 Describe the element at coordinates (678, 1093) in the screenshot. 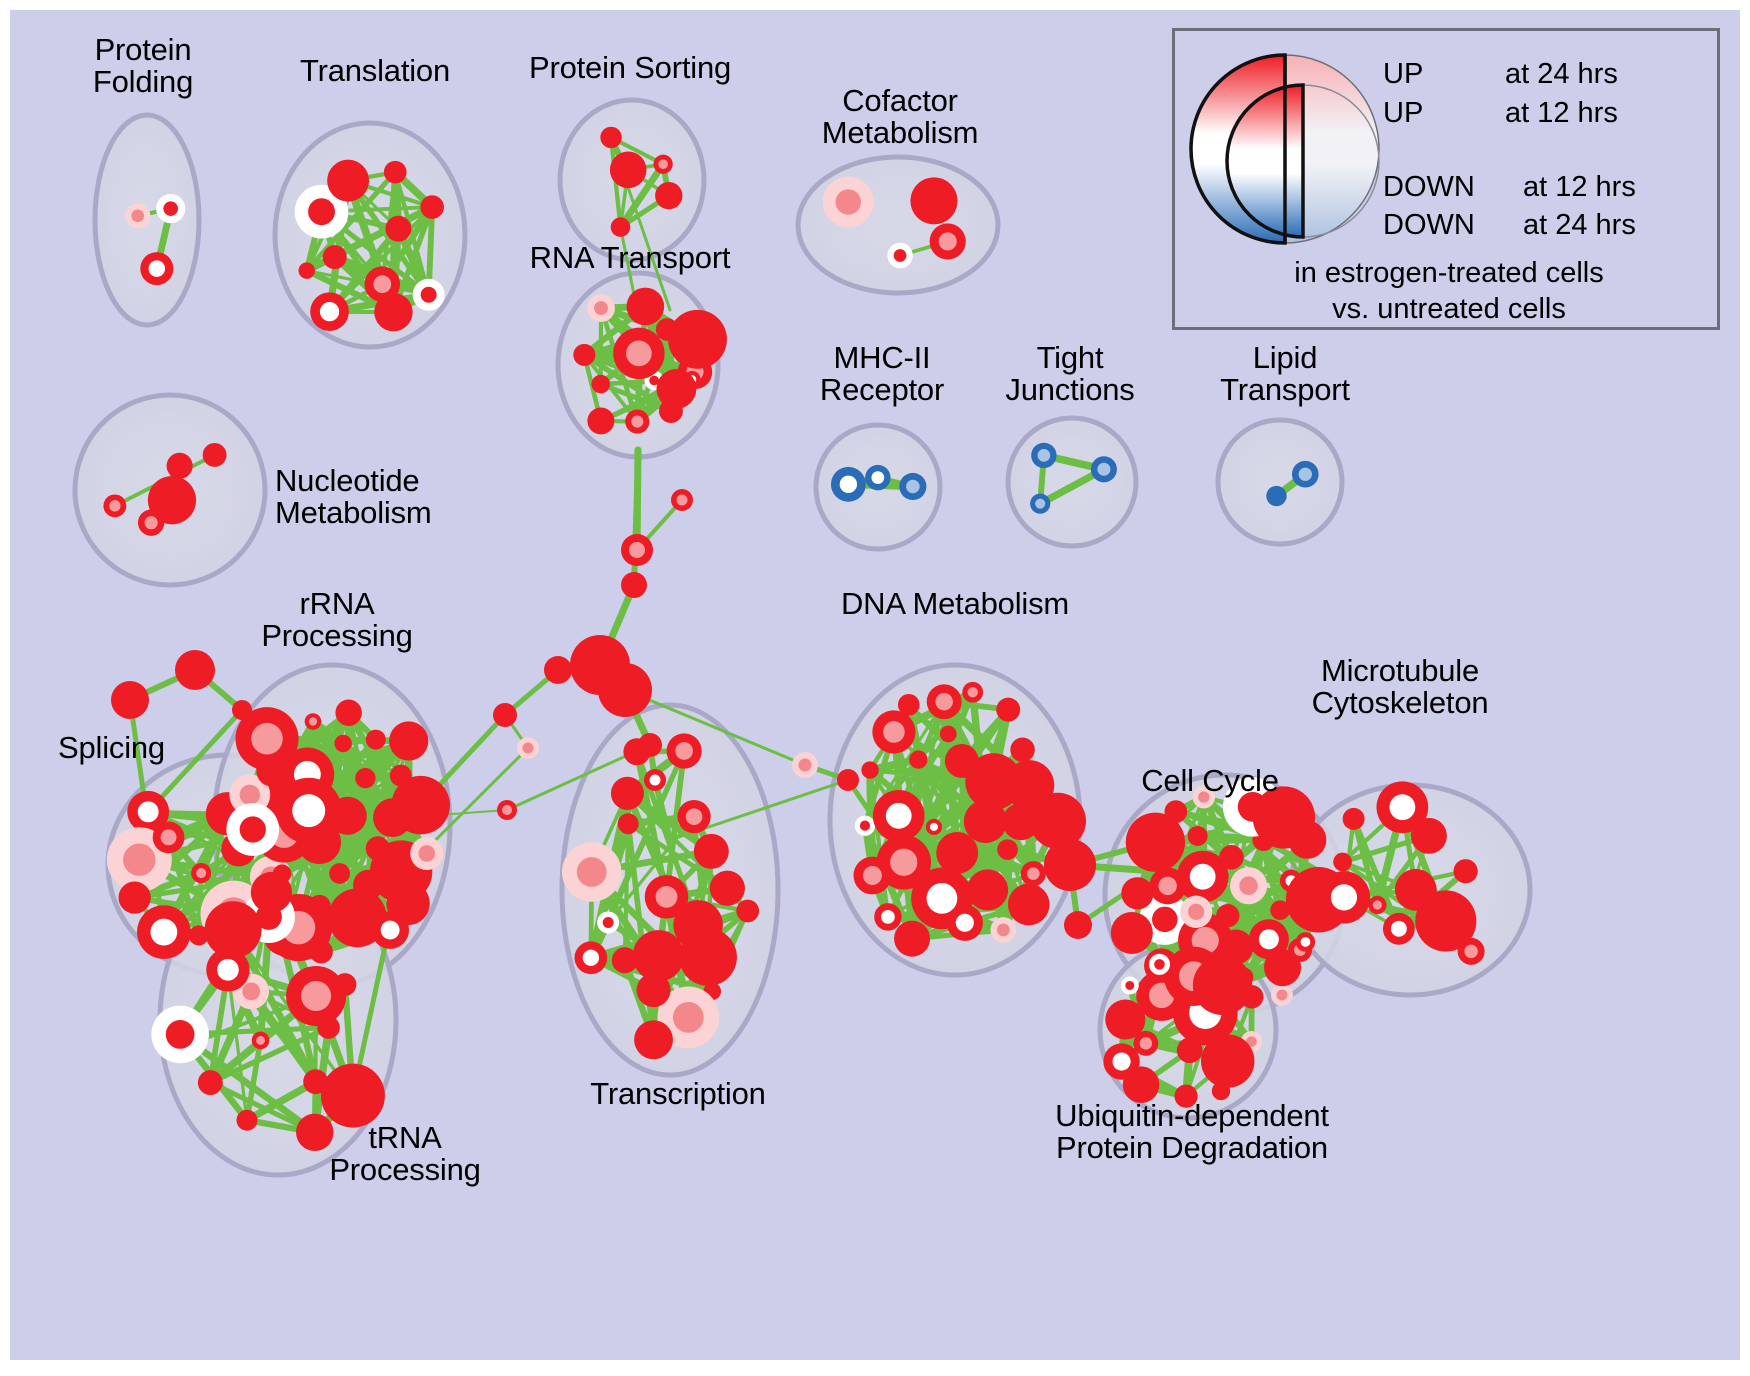

I see `cluster-label-transcription: Transcription` at that location.